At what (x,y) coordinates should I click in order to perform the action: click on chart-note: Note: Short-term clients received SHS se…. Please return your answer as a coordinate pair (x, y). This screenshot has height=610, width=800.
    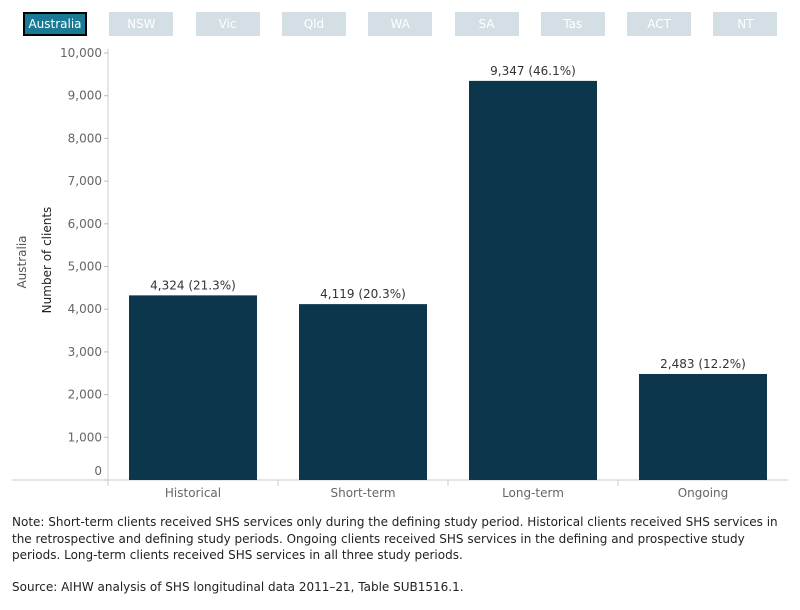
    Looking at the image, I should click on (395, 538).